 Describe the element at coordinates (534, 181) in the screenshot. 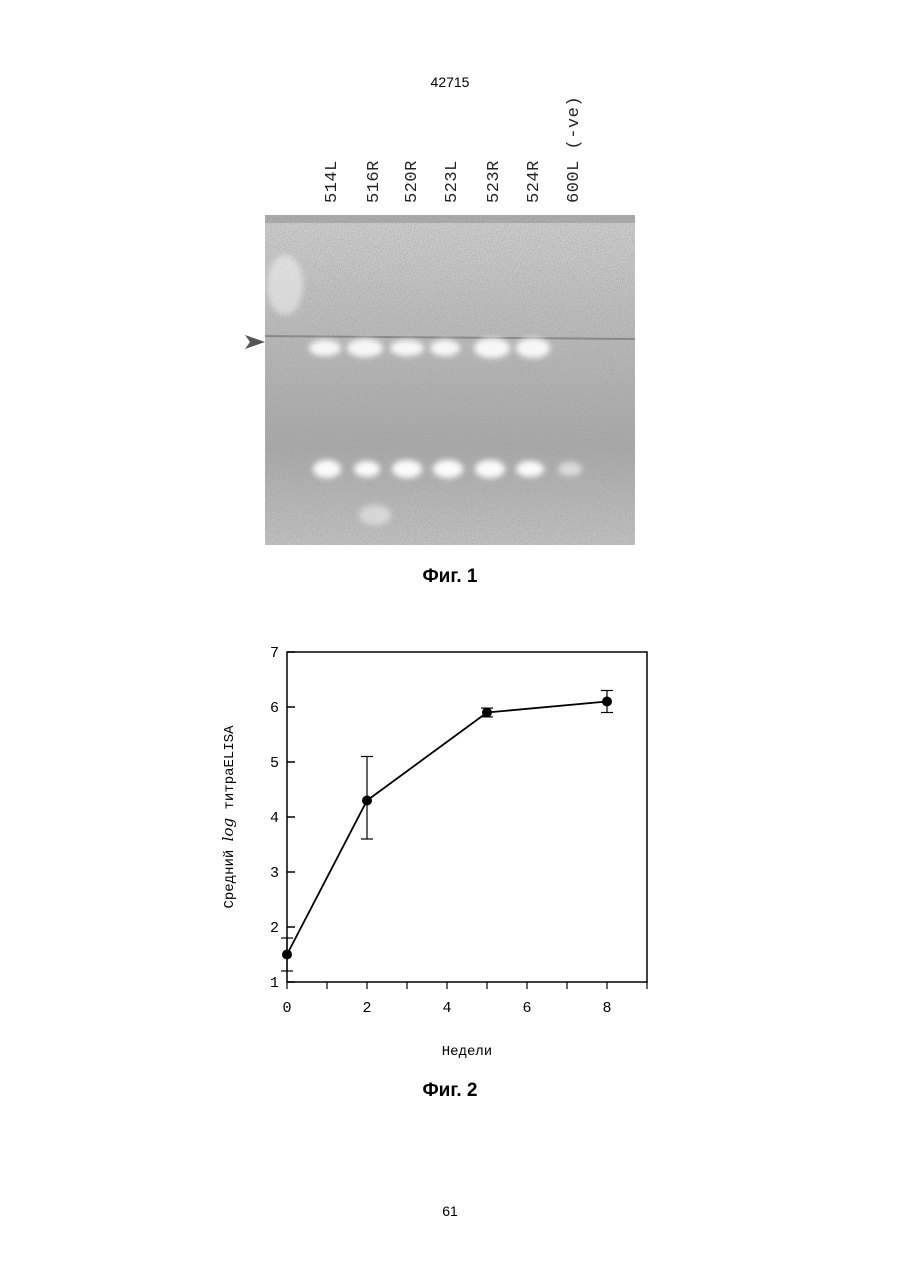

I see `lane-label-6: 524R` at that location.